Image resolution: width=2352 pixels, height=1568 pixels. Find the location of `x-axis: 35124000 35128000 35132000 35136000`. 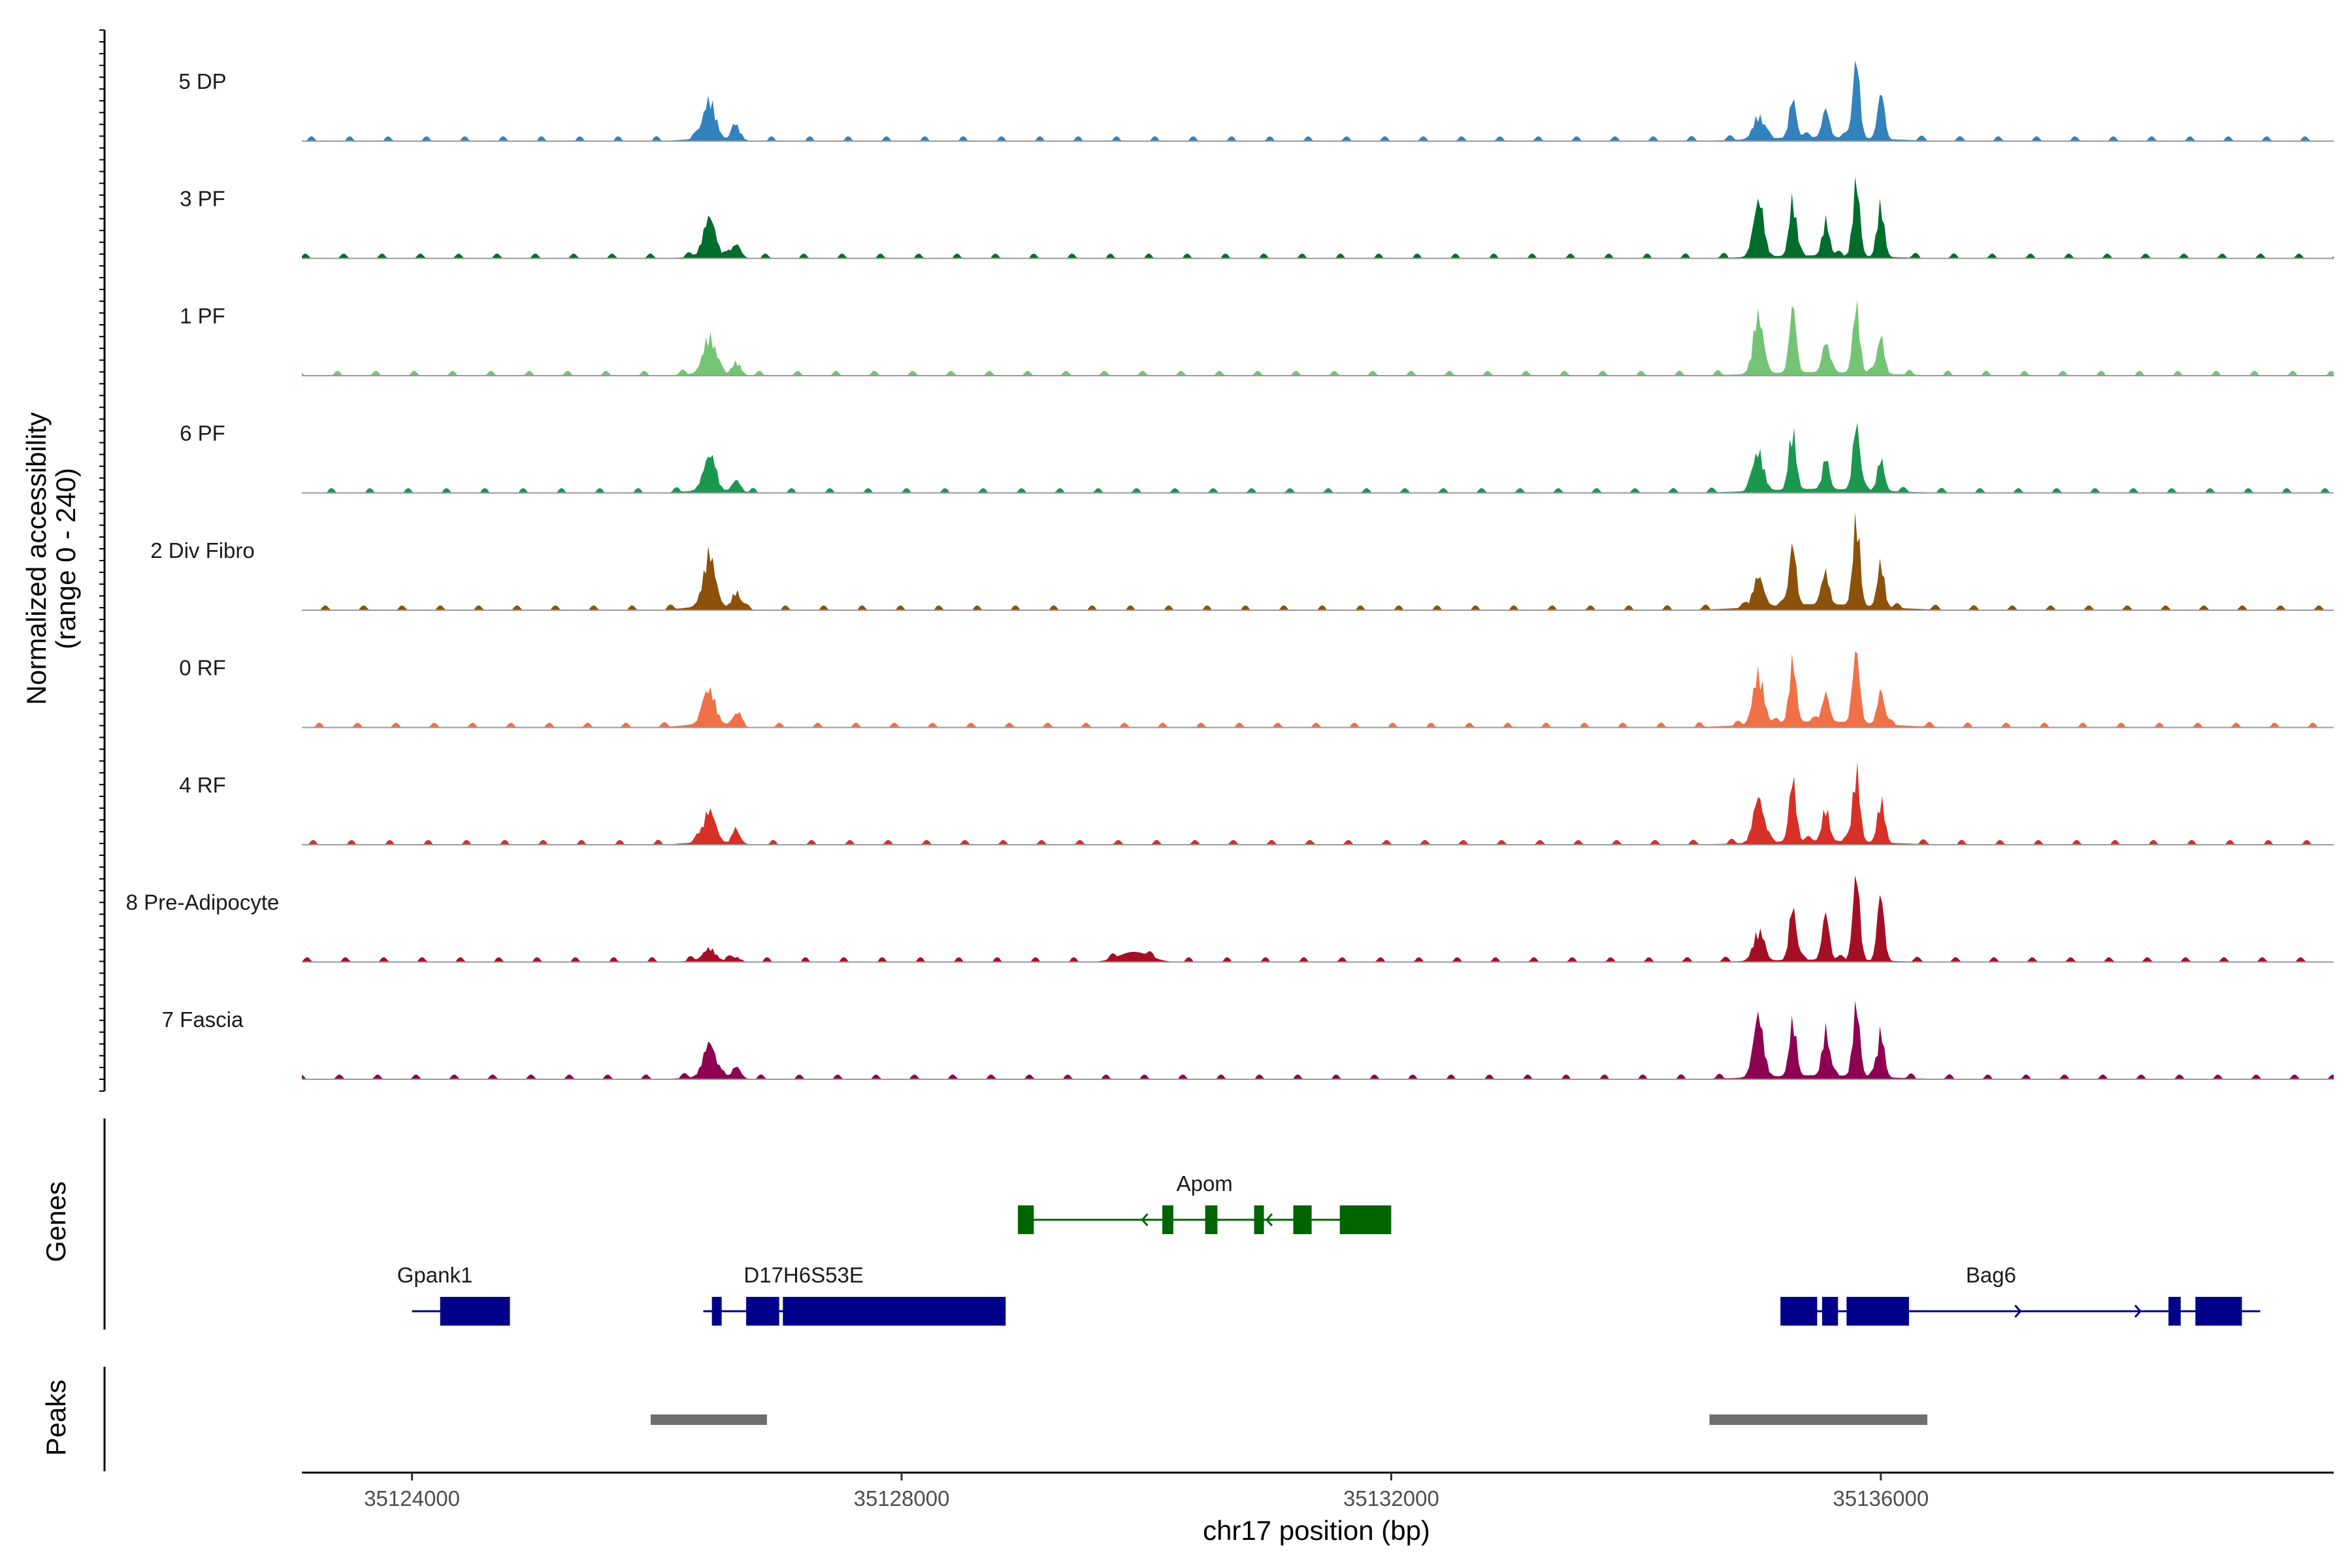

x-axis: 35124000 35128000 35132000 35136000 is located at coordinates (1318, 1491).